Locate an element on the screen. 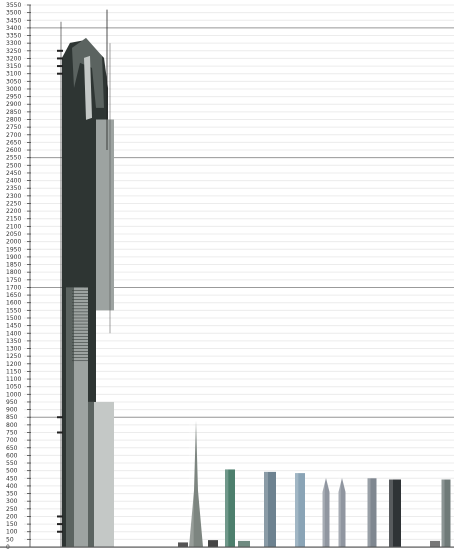 This screenshot has width=454, height=550. mega-tower-crown is located at coordinates (88, 72).